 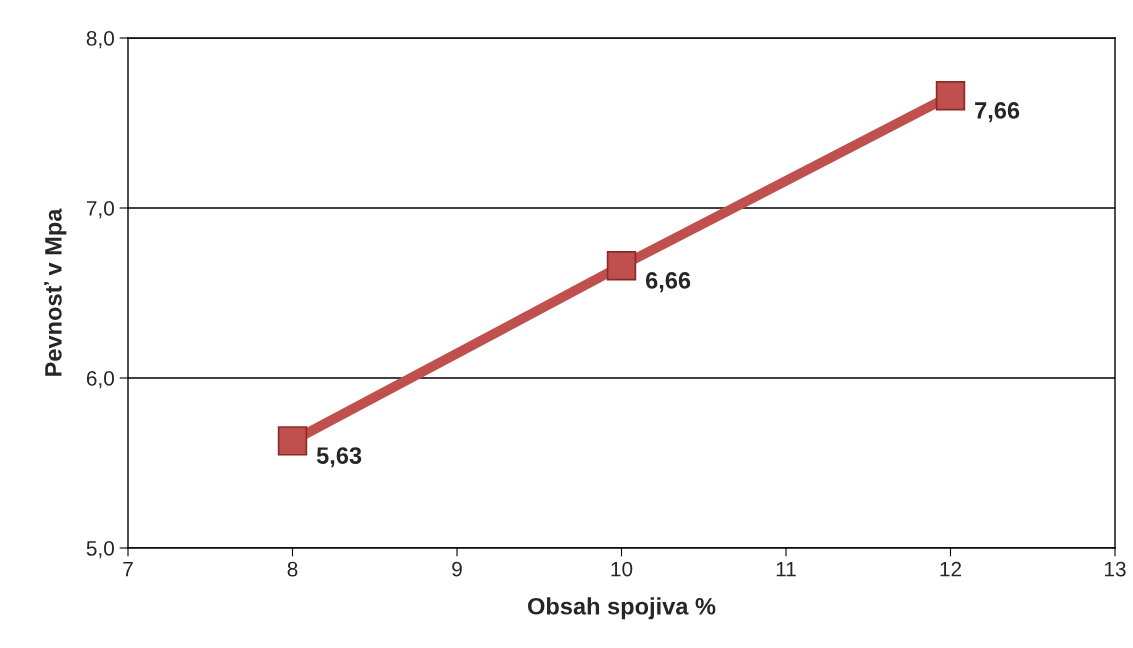 I want to click on x-tick-label: 8, so click(x=292, y=569).